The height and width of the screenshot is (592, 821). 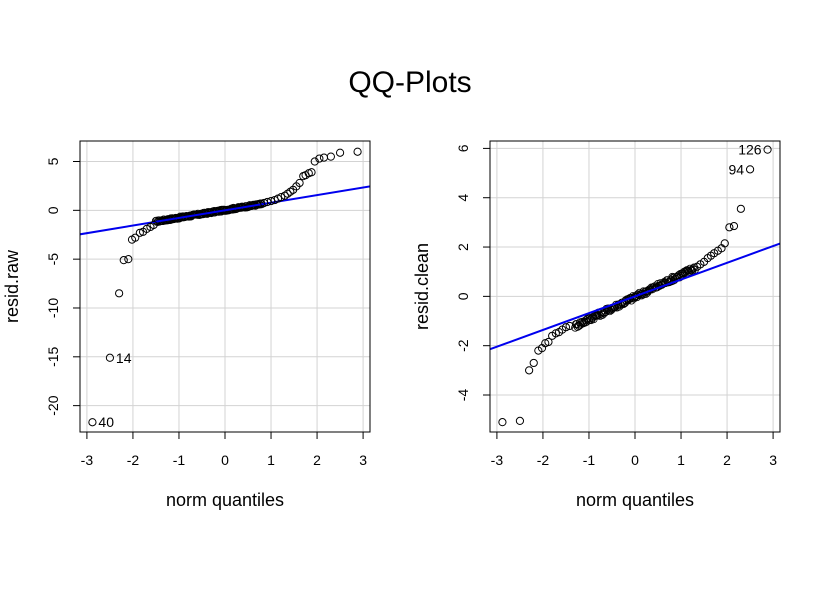 I want to click on figure-title: QQ-Plots, so click(x=409, y=82).